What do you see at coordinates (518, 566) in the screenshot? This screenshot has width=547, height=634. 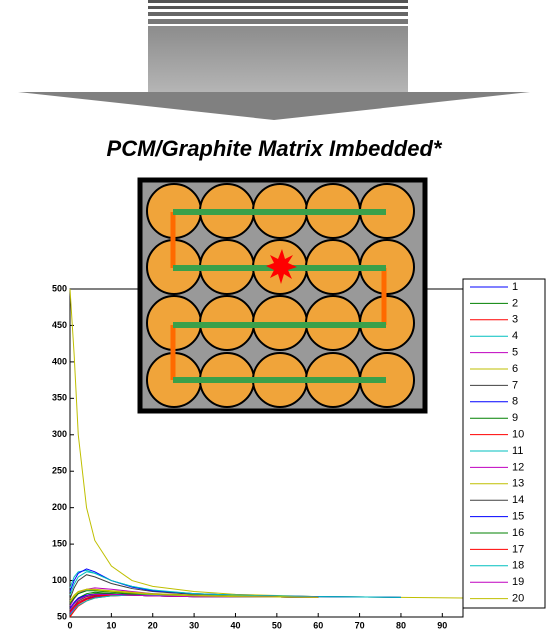 I see `legend-label: 18` at bounding box center [518, 566].